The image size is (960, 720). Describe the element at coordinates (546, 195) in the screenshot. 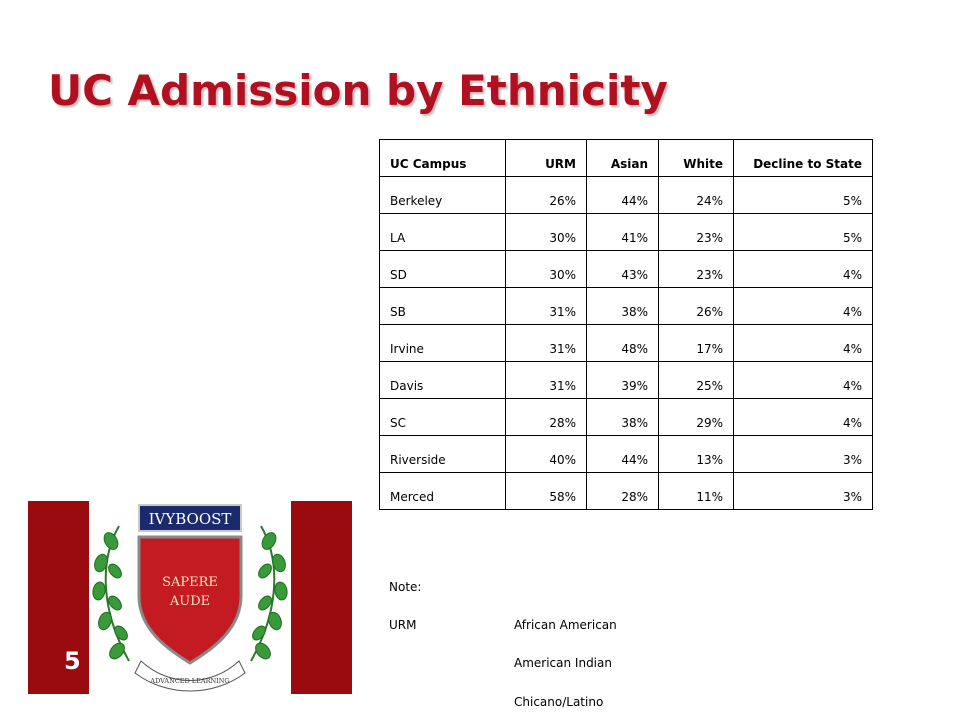

I see `cell-urm: 26%` at that location.